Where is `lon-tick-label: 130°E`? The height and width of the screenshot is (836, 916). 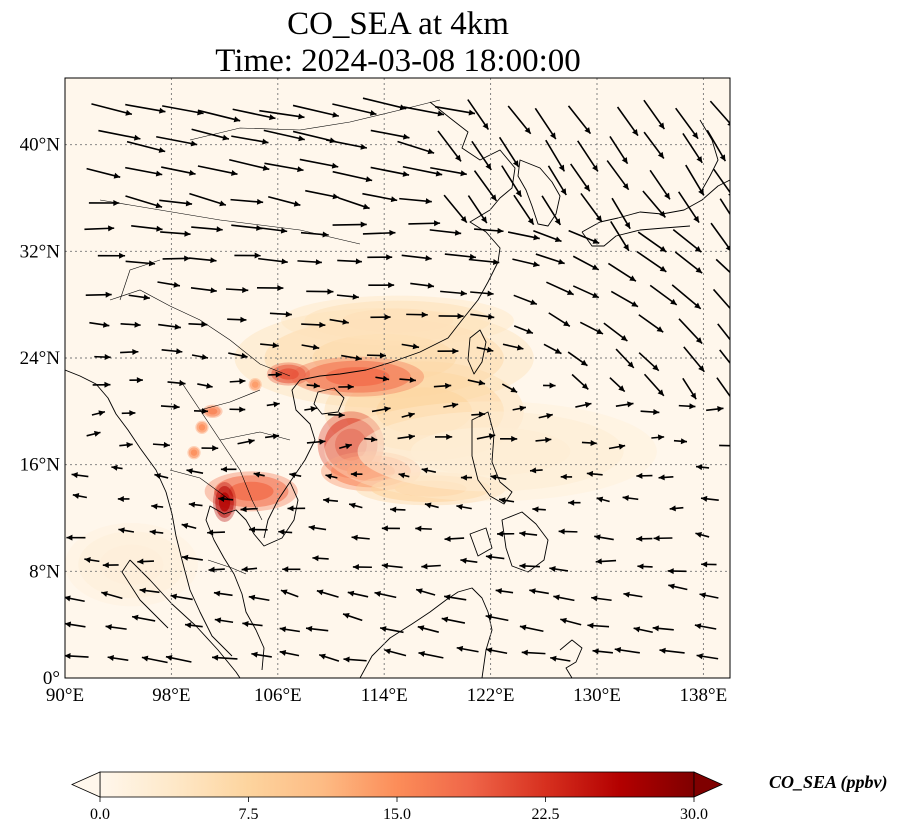
lon-tick-label: 130°E is located at coordinates (597, 695).